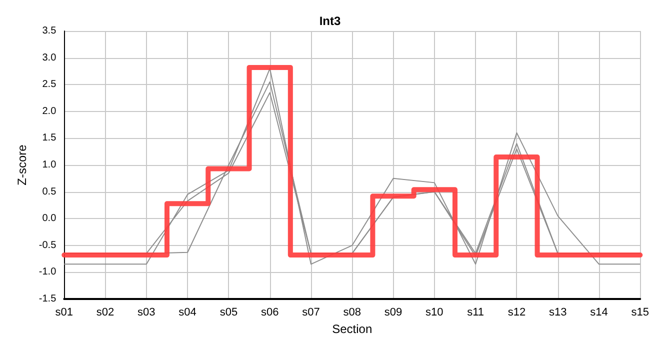 This screenshot has height=360, width=660. I want to click on x-axis-title: Section, so click(352, 329).